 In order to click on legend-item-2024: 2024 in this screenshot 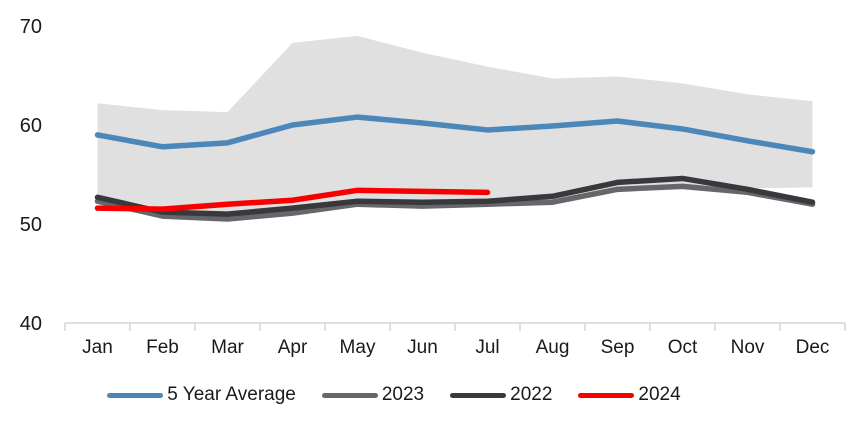, I will do `click(629, 395)`.